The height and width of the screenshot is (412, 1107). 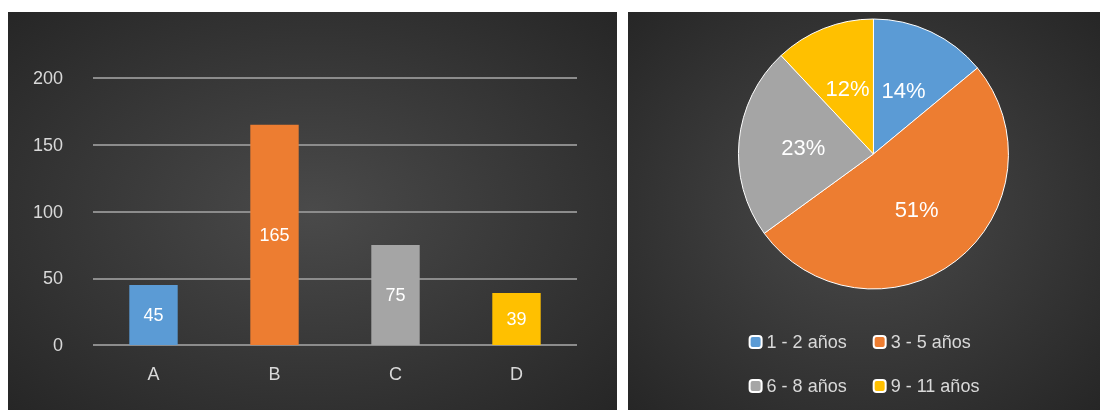 I want to click on y-tick-label: 150, so click(x=47, y=144).